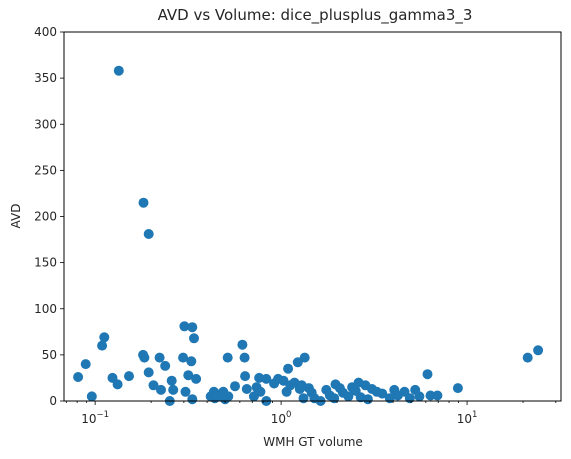 The width and height of the screenshot is (571, 459). I want to click on y-tick-label: 350, so click(45, 78).